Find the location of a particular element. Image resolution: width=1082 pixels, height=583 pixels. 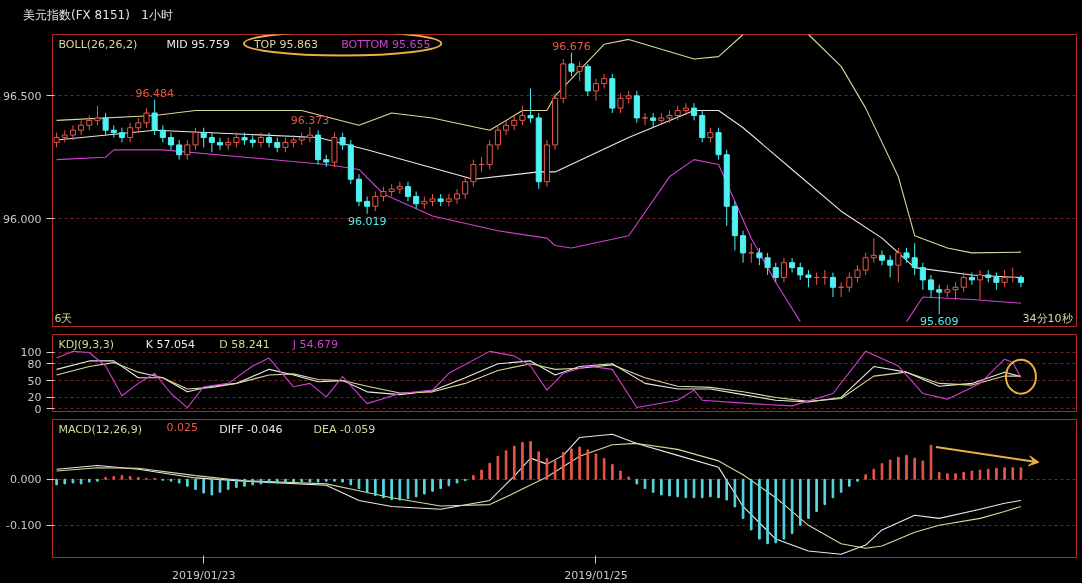

text: DIFF -0.046 is located at coordinates (251, 429).